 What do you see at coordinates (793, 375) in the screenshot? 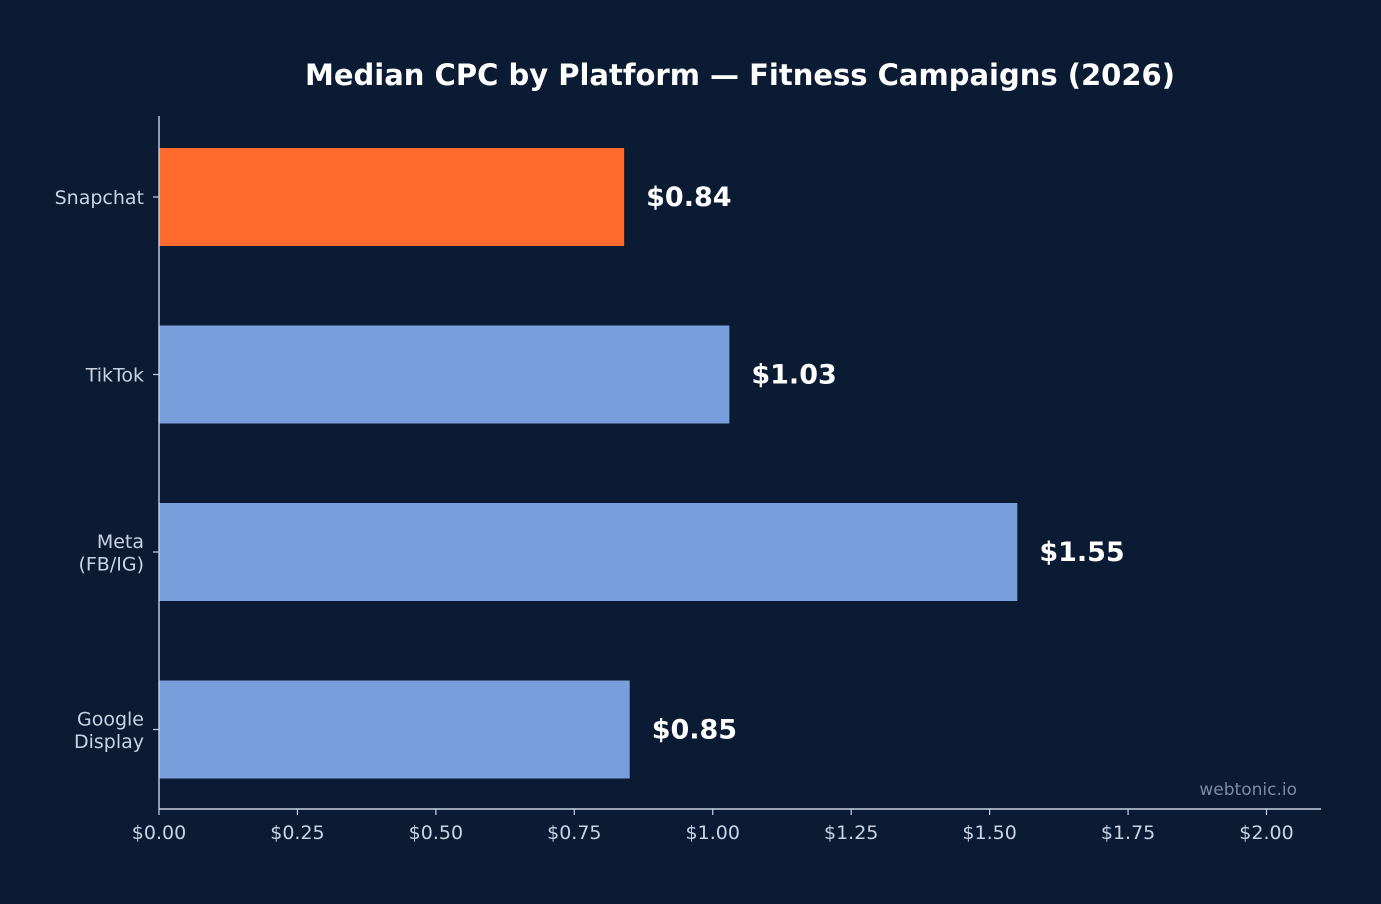
I see `data-label: $1.03` at bounding box center [793, 375].